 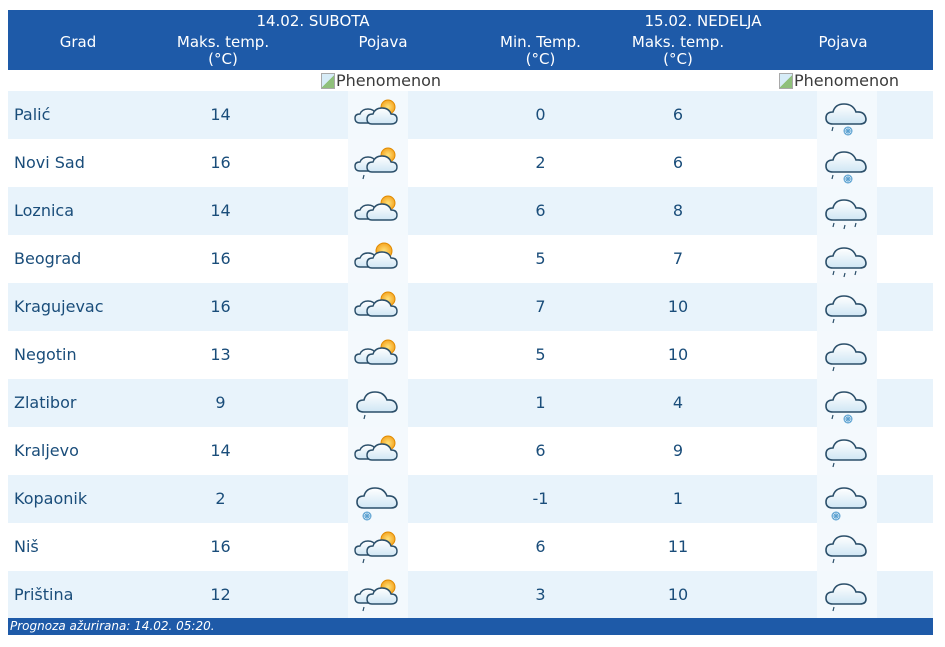 What do you see at coordinates (470, 259) in the screenshot?
I see `table-row: Beograd 16 5 7` at bounding box center [470, 259].